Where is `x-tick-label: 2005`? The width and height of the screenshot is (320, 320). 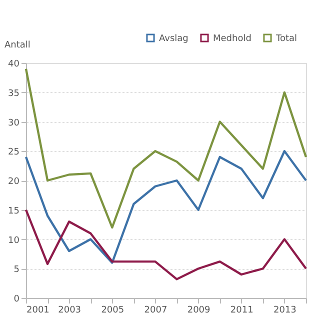 x-tick-label: 2005 is located at coordinates (112, 311).